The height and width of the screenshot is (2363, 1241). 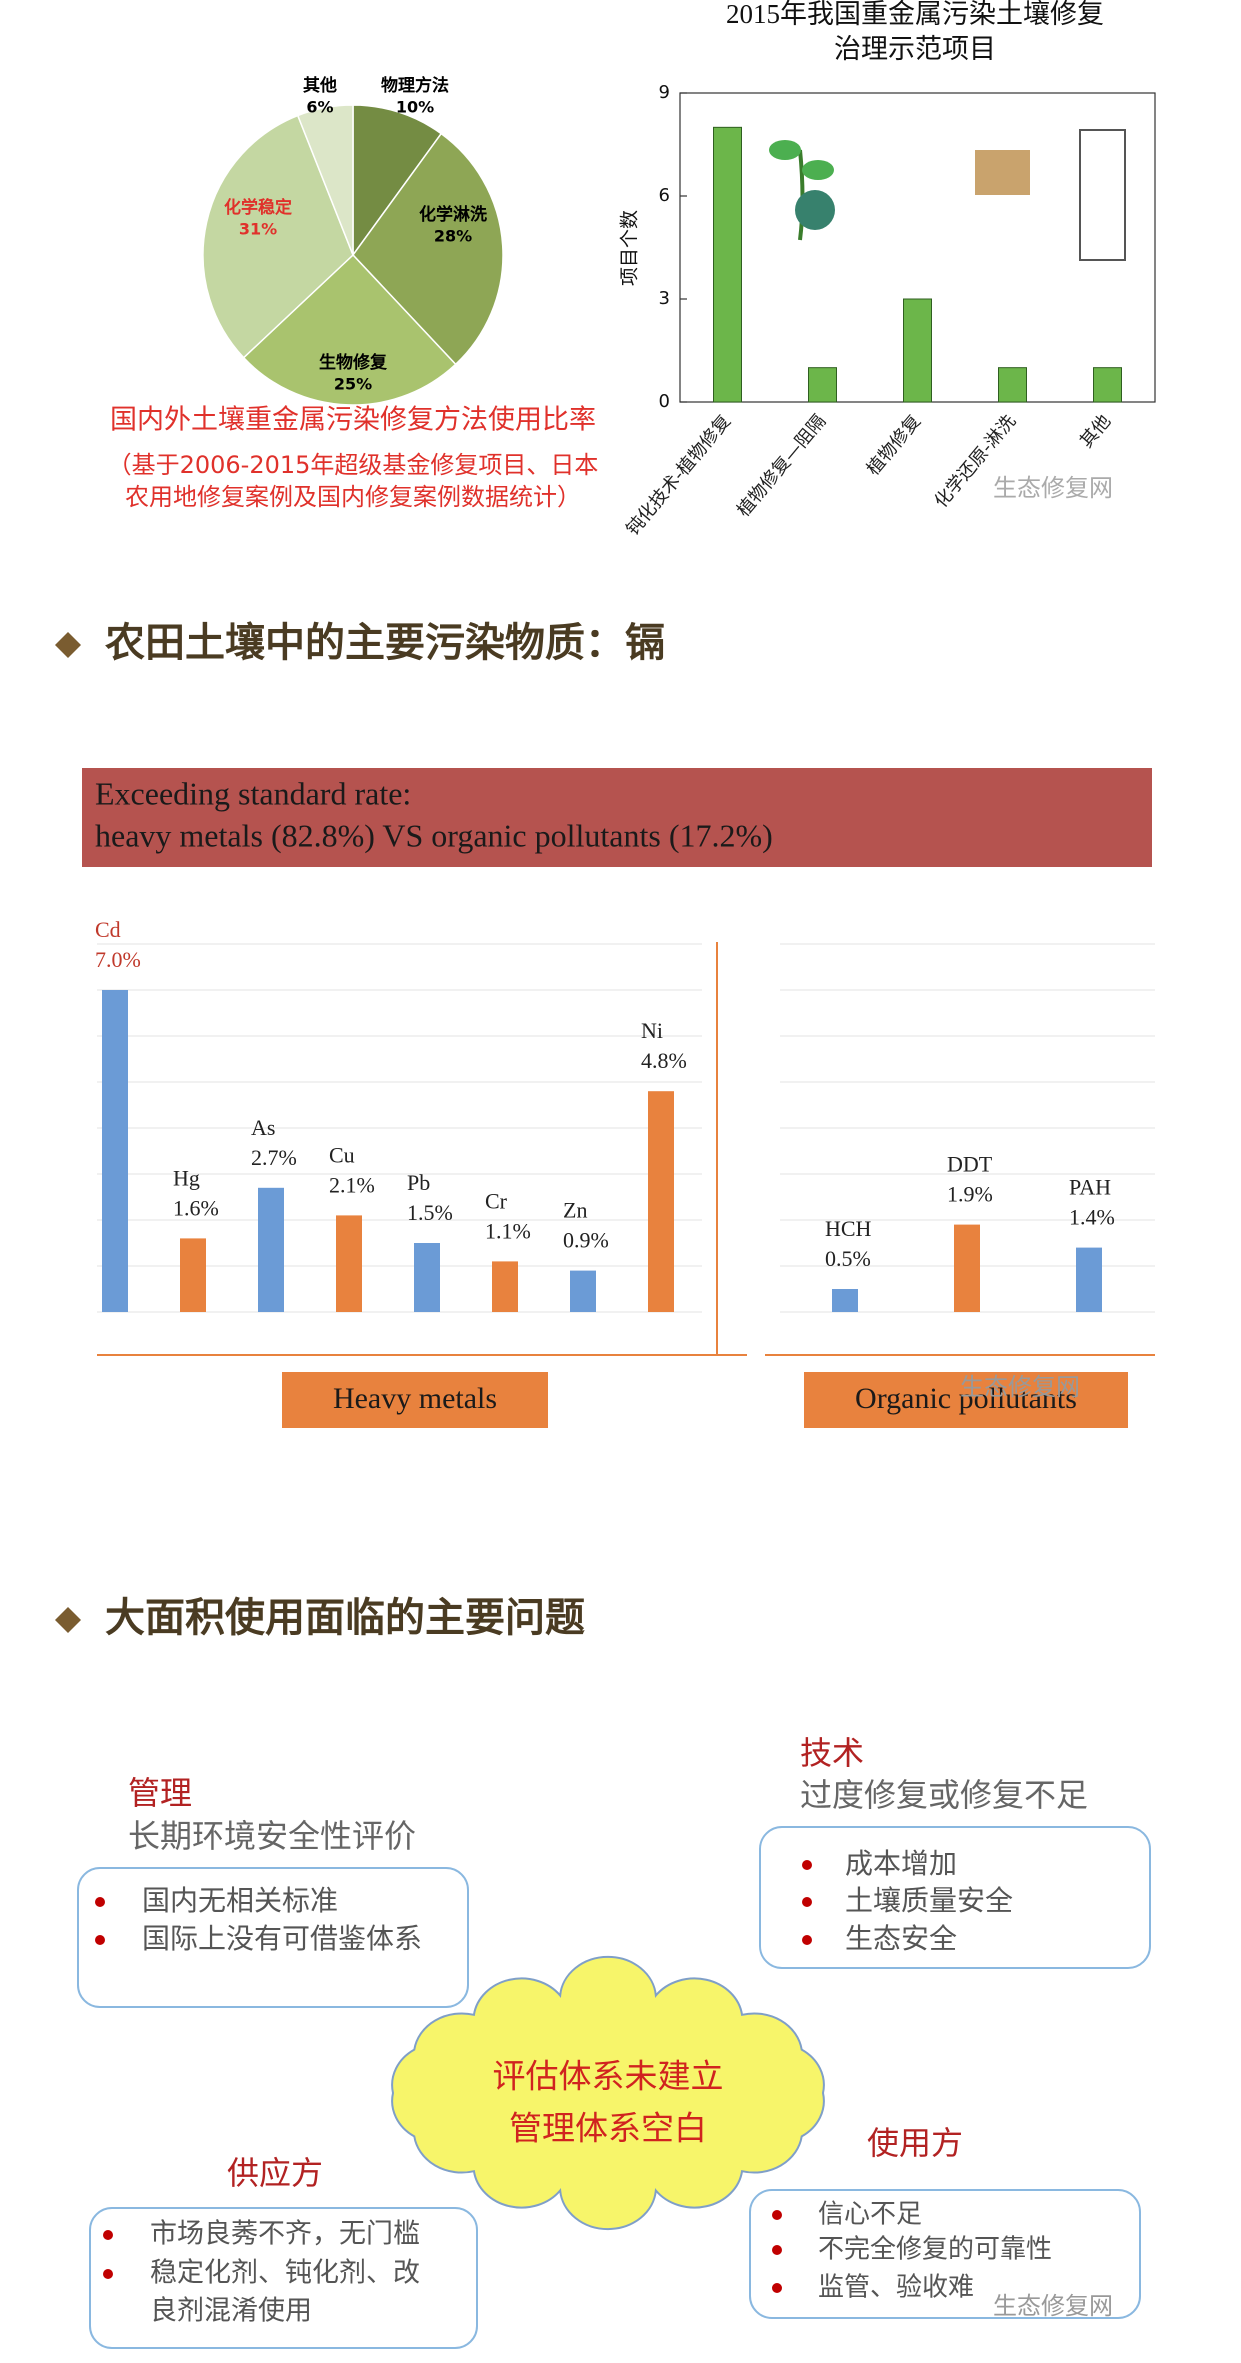 What do you see at coordinates (935, 2250) in the screenshot?
I see `problem-item: 不完全修复的可靠性` at bounding box center [935, 2250].